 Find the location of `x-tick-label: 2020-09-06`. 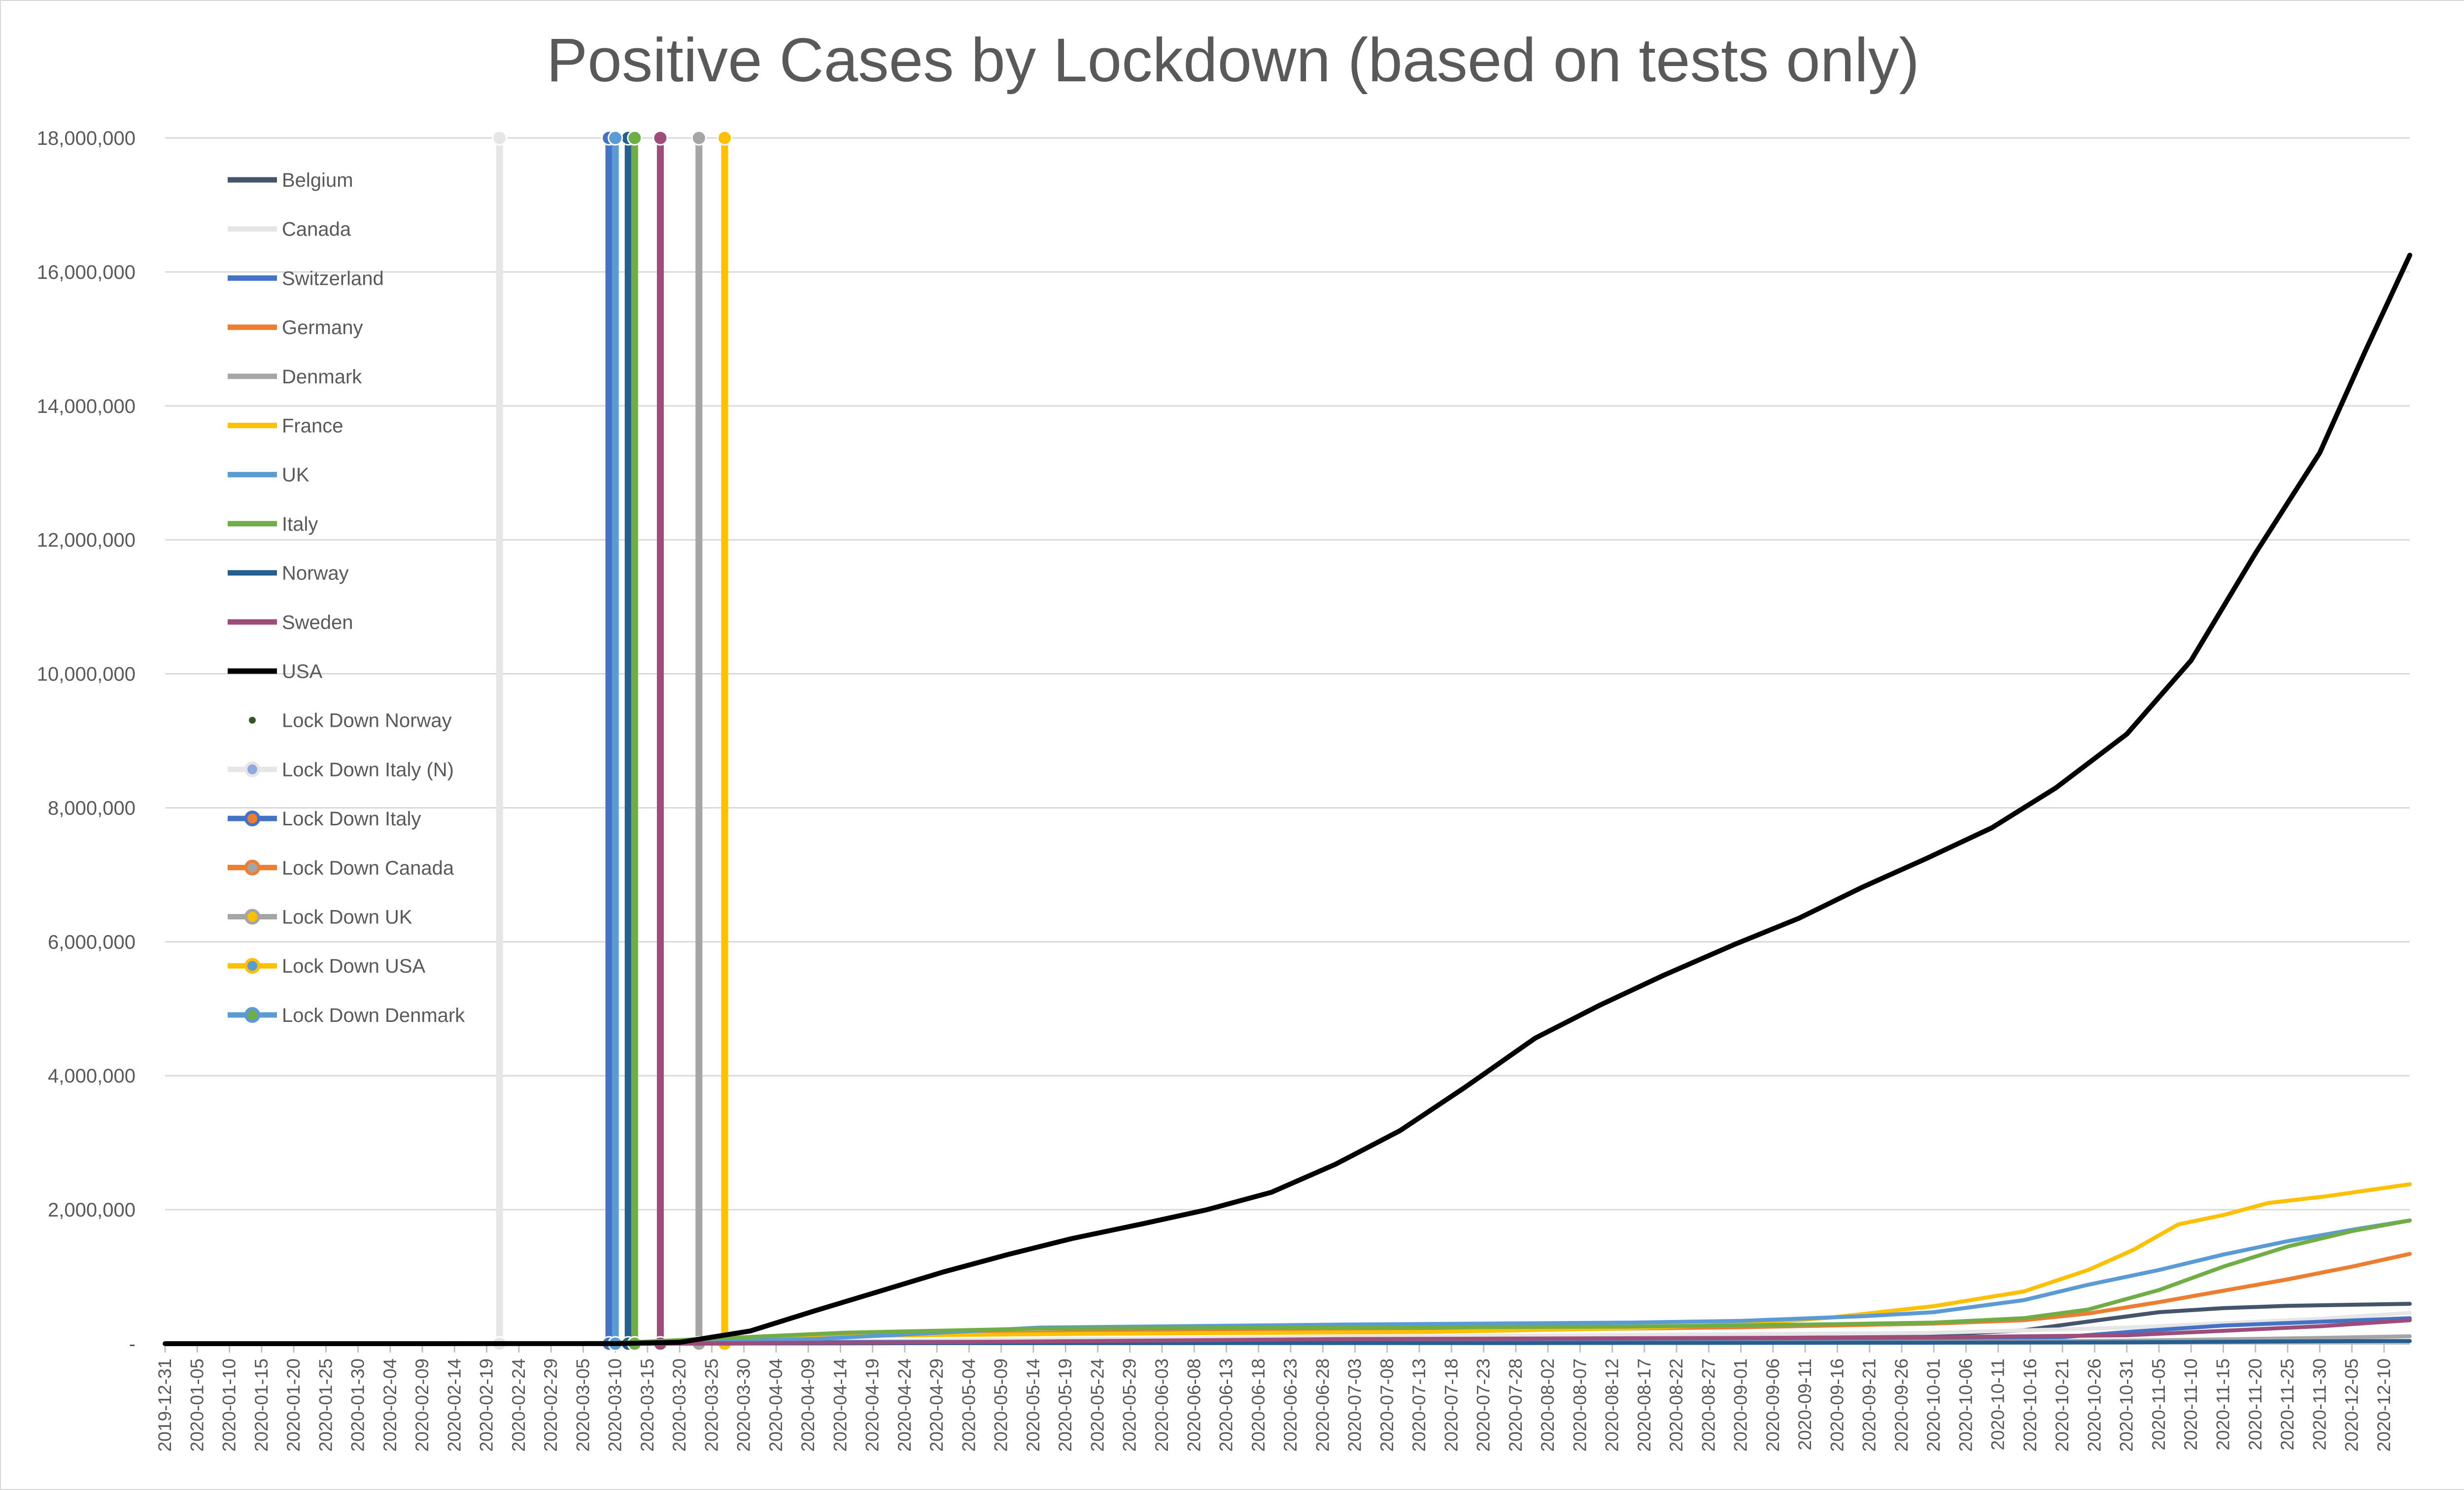

x-tick-label: 2020-09-06 is located at coordinates (1773, 1405).